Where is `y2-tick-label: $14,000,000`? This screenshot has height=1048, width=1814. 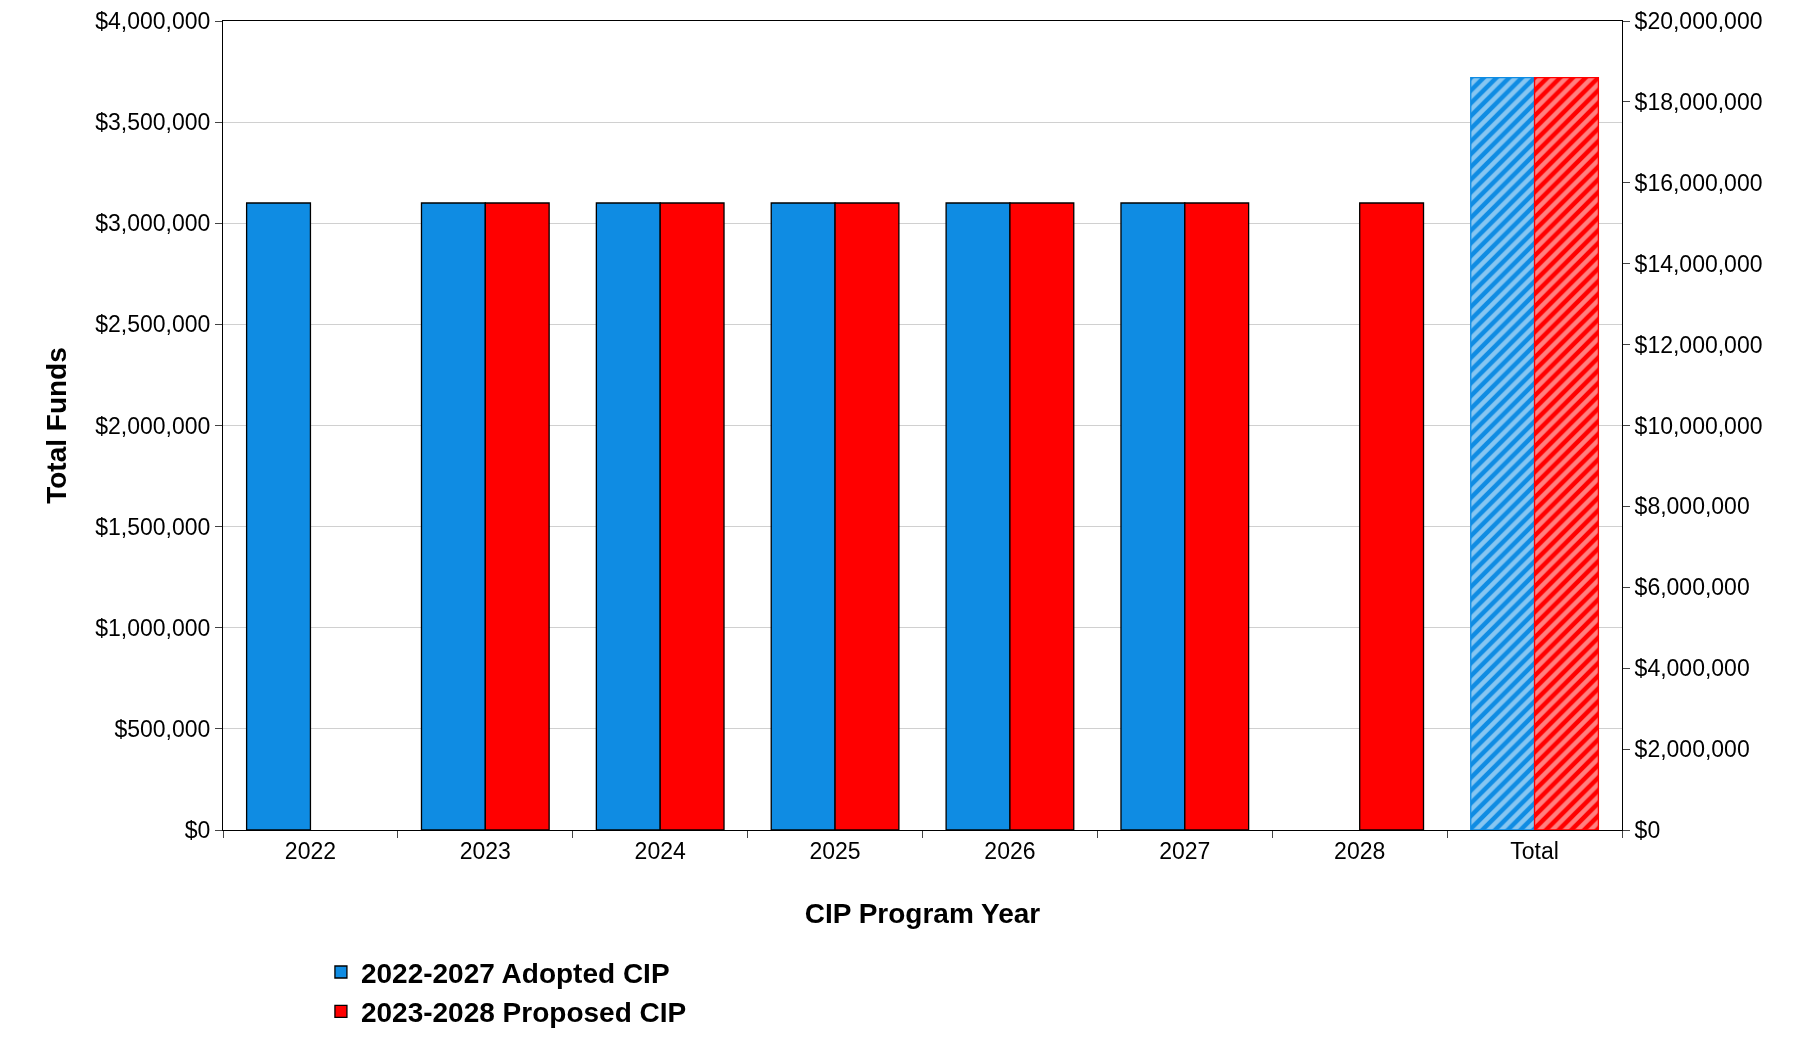 y2-tick-label: $14,000,000 is located at coordinates (1698, 263).